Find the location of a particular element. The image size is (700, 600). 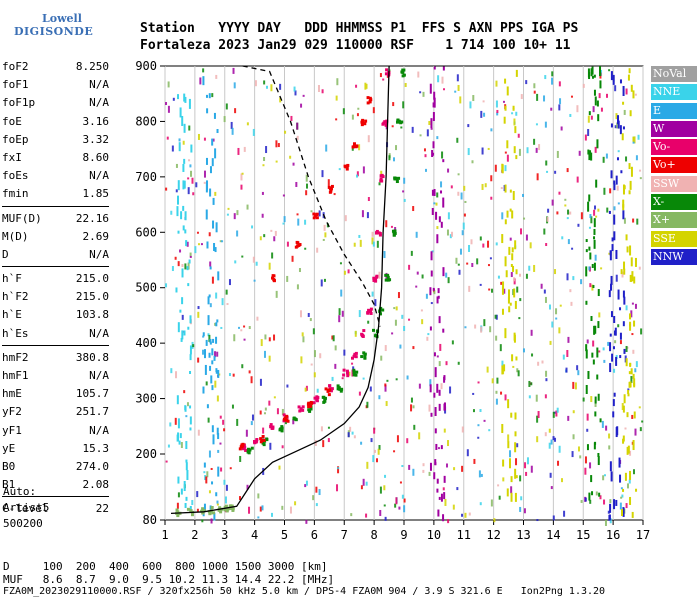

param-row: h`E 103.8 is located at coordinates (55, 315).